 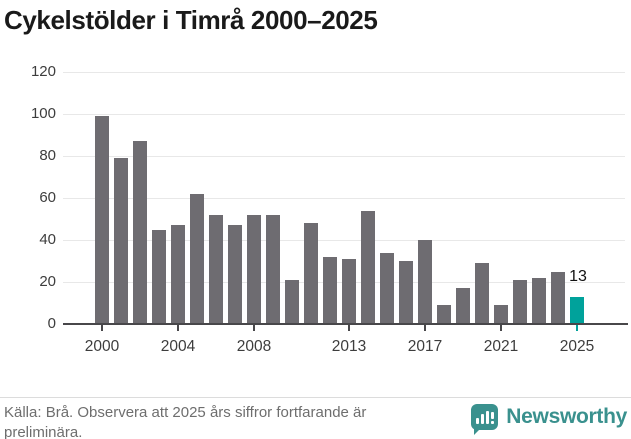 What do you see at coordinates (292, 301) in the screenshot?
I see `bar-2010` at bounding box center [292, 301].